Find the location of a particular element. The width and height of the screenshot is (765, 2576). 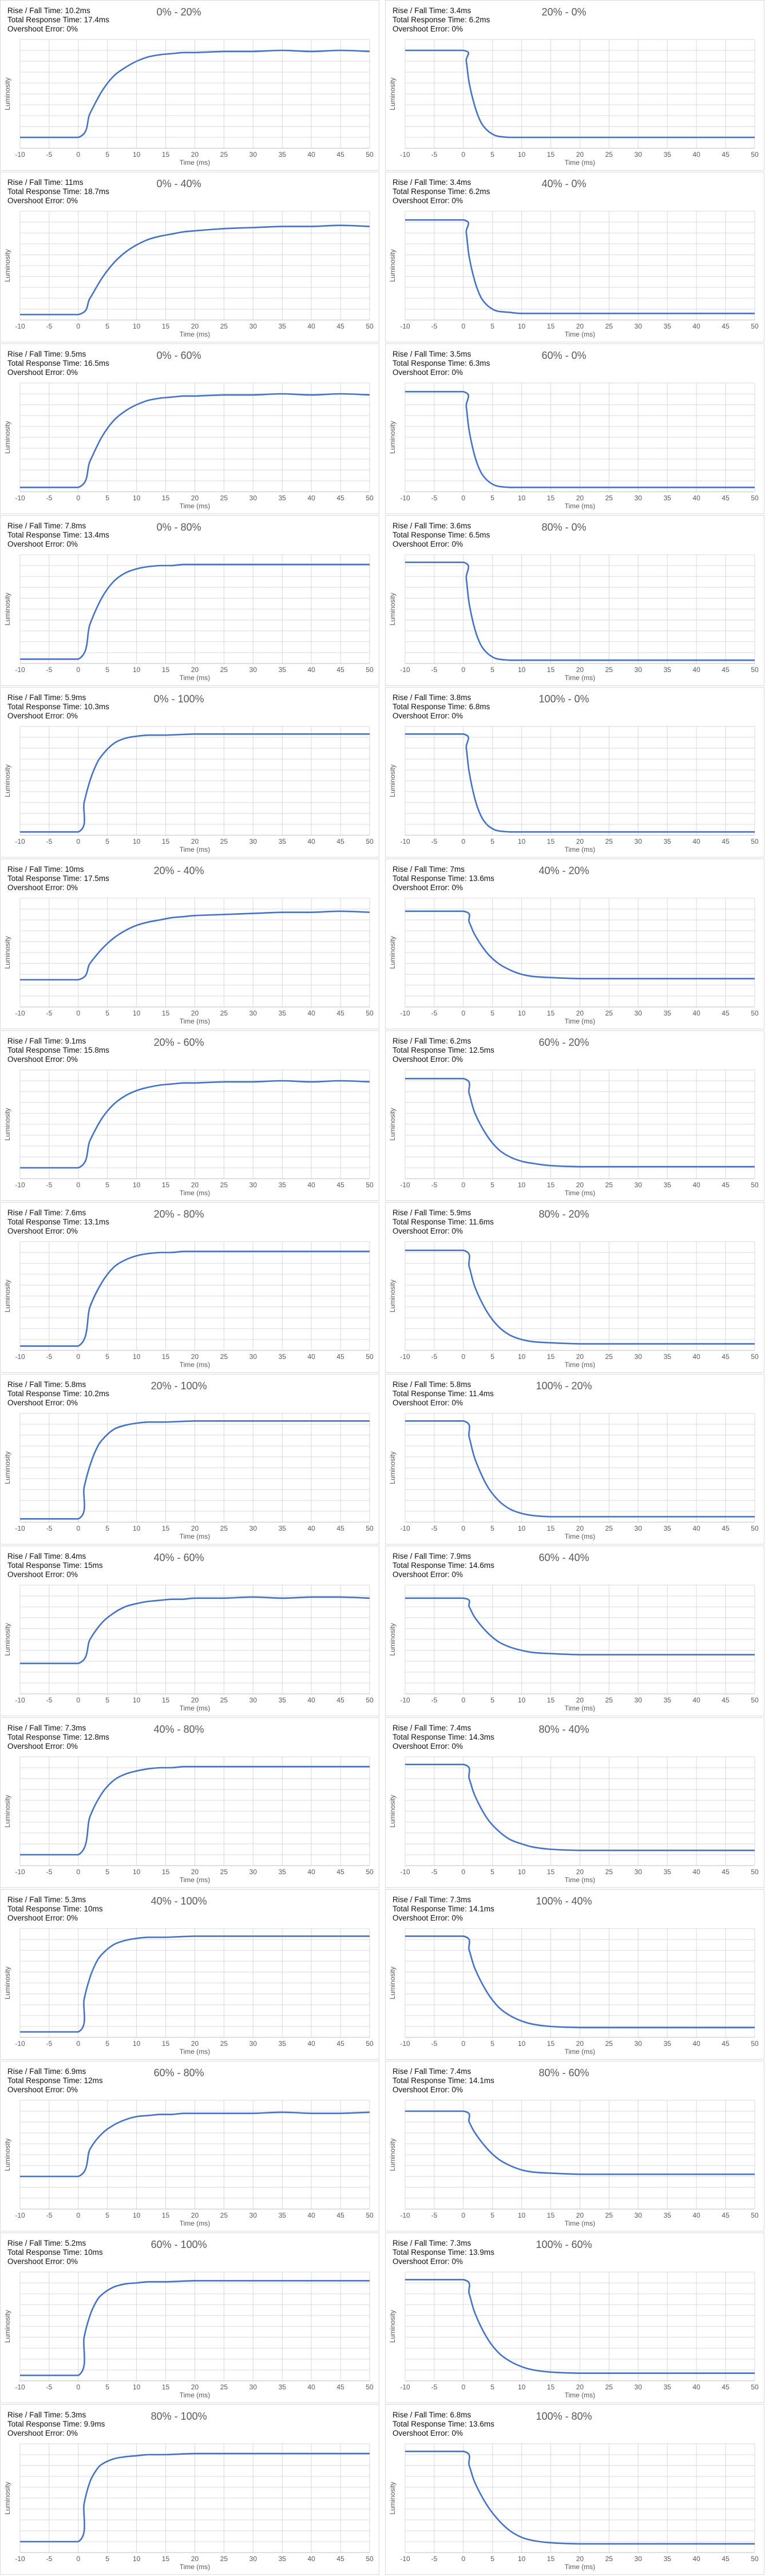

rise-fall-time-text: Rise / Fall Time: 3.4ms is located at coordinates (432, 10).